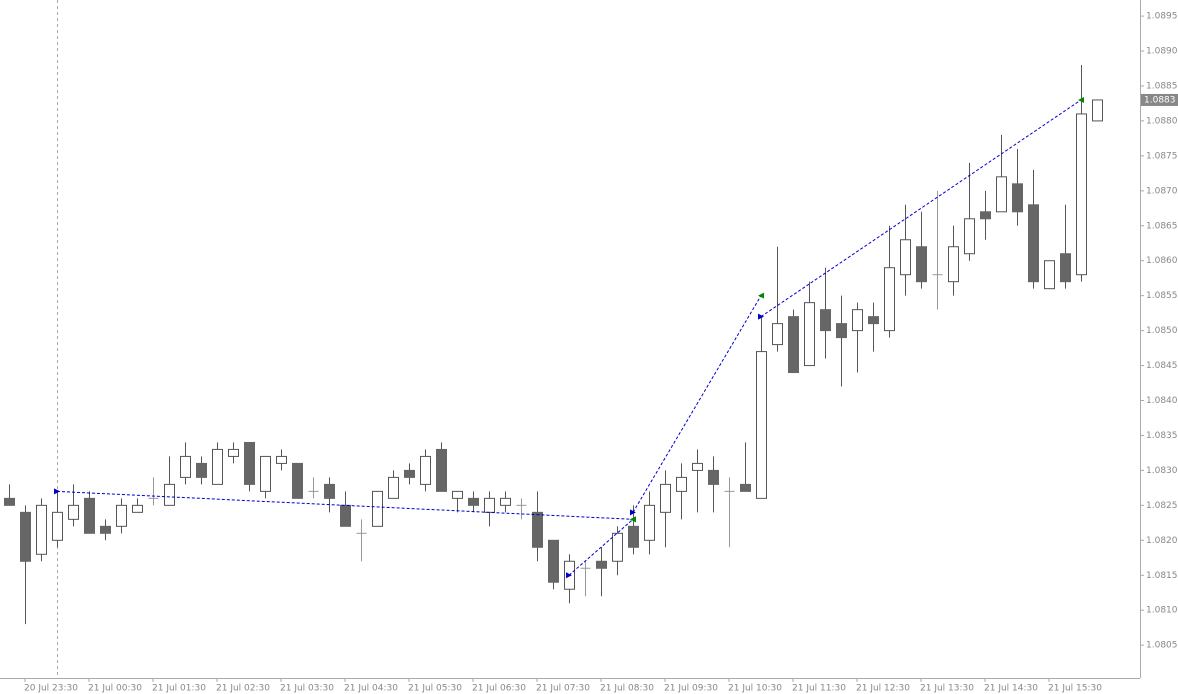 This screenshot has width=1178, height=694. What do you see at coordinates (883, 689) in the screenshot?
I see `x-tick-label: 21 Jul 12:30` at bounding box center [883, 689].